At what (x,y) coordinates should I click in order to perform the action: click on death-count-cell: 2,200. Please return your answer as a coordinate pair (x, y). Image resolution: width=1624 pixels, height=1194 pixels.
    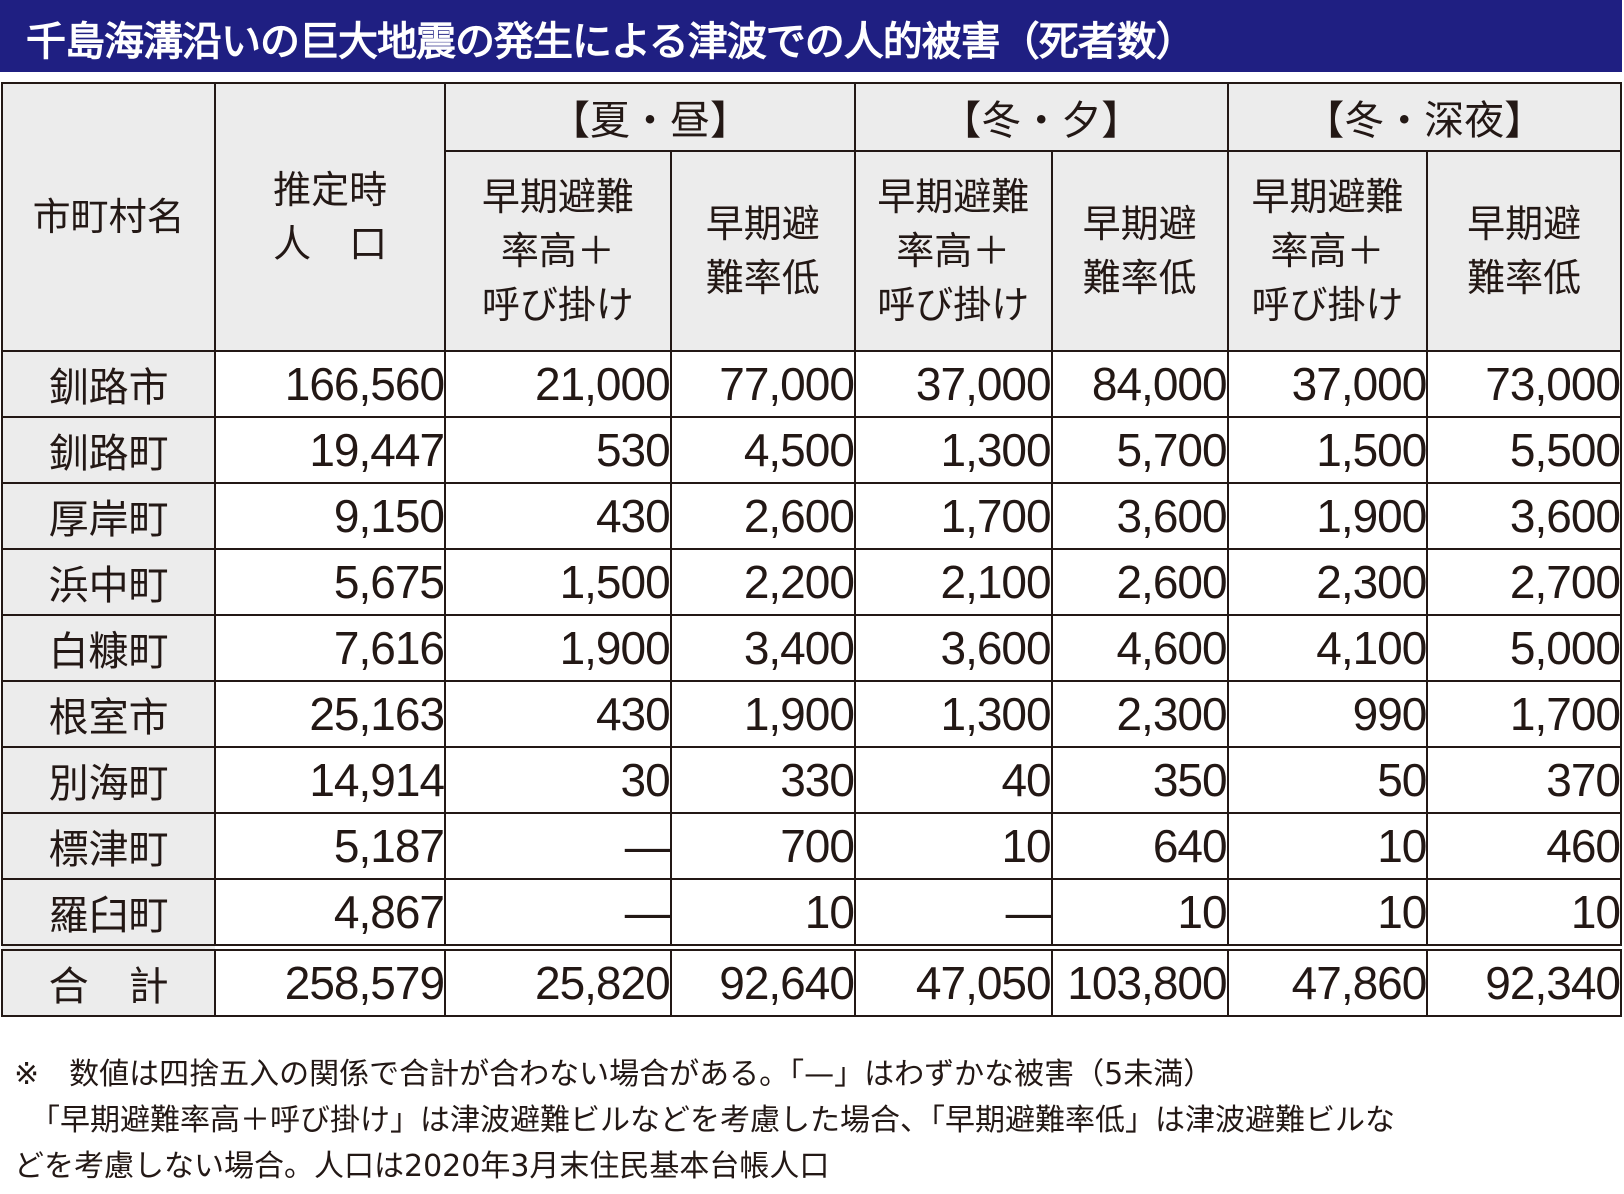
    Looking at the image, I should click on (762, 582).